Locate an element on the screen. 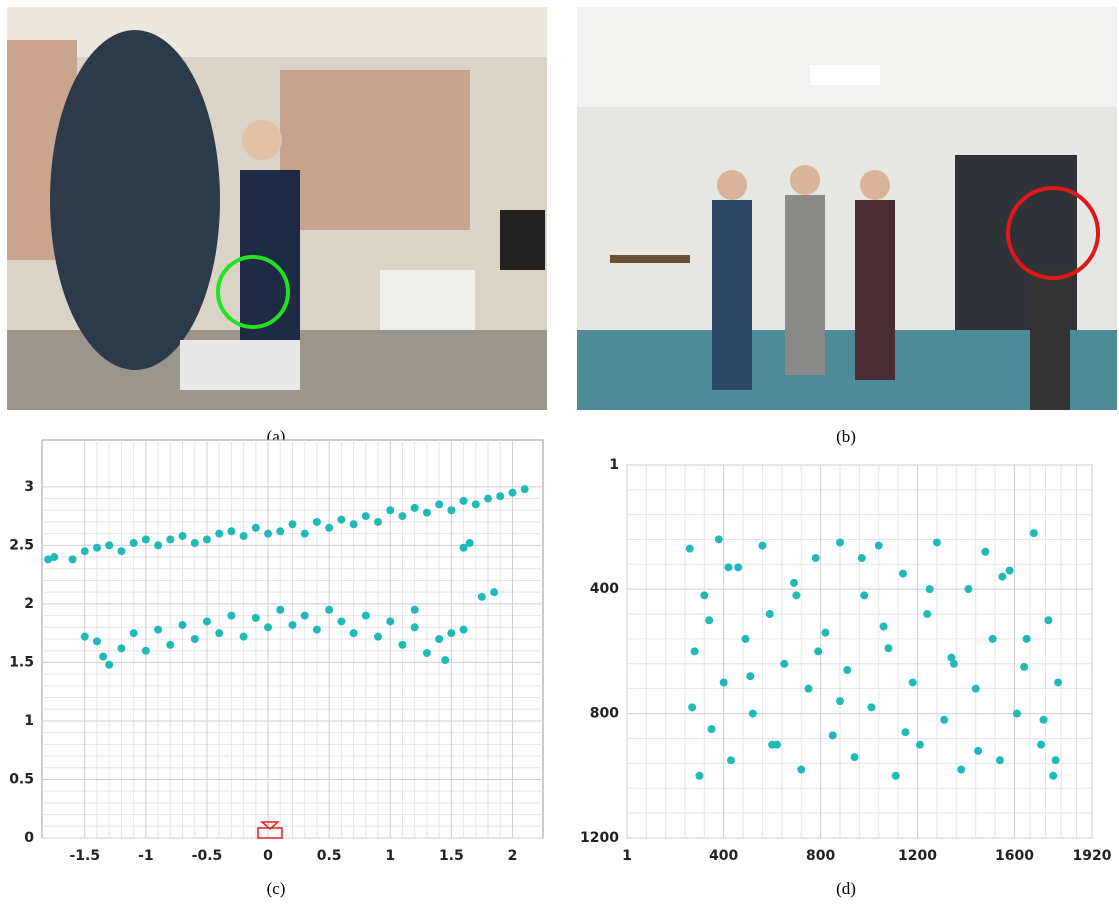 This screenshot has height=905, width=1119. x-tick-label: 2 is located at coordinates (513, 856).